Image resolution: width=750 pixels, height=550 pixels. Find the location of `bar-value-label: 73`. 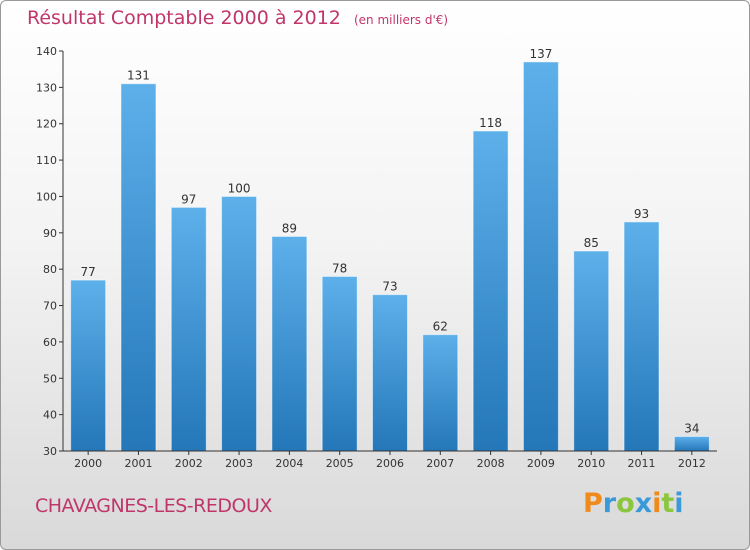

bar-value-label: 73 is located at coordinates (389, 287).